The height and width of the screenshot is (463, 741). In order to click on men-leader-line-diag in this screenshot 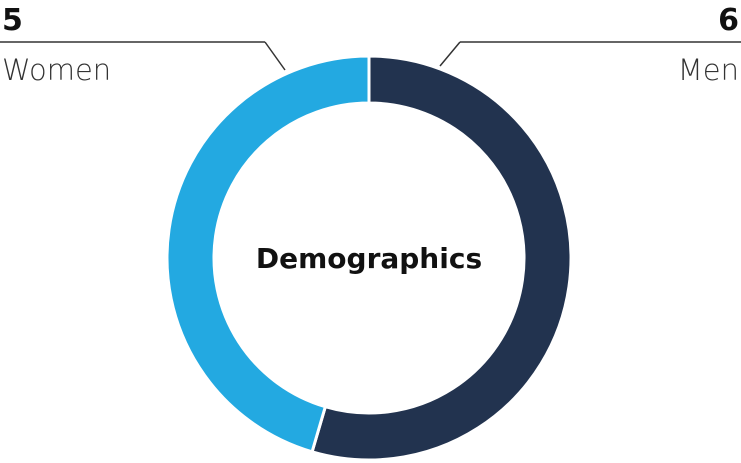, I will do `click(450, 54)`.